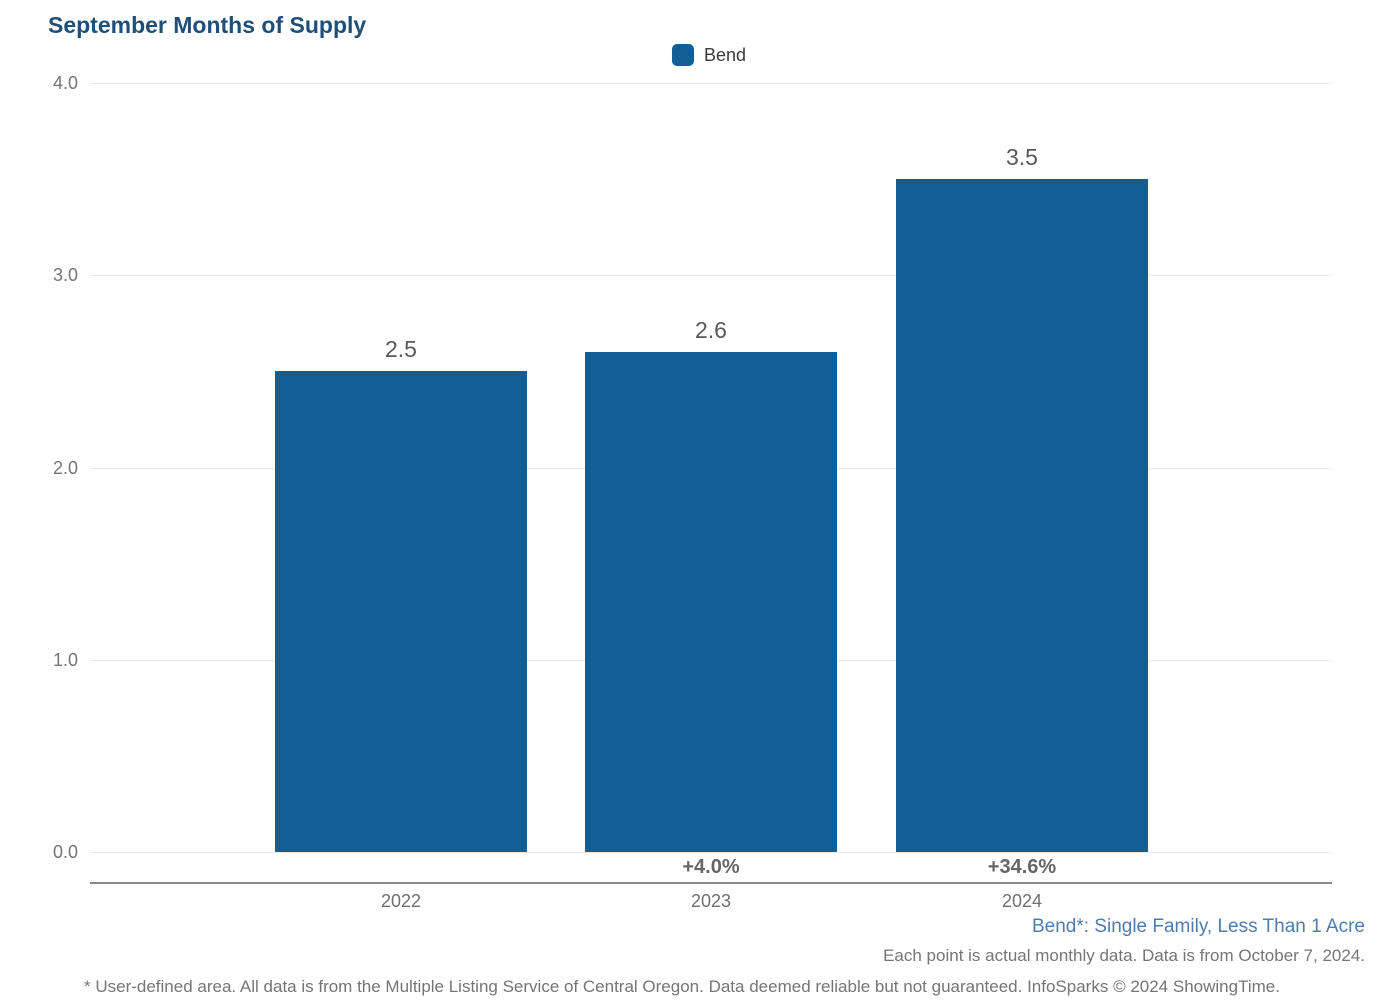 This screenshot has width=1396, height=1006. I want to click on x-axis-label-2023: 2023, so click(711, 901).